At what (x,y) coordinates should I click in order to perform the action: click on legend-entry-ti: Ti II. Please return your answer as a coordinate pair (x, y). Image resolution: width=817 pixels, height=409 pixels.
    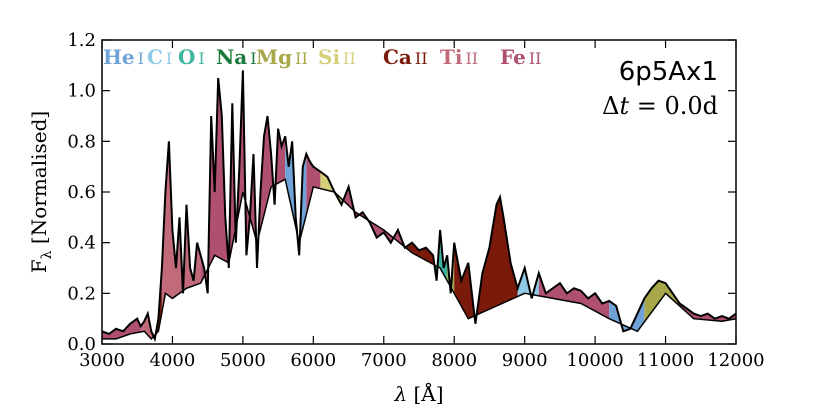
    Looking at the image, I should click on (459, 57).